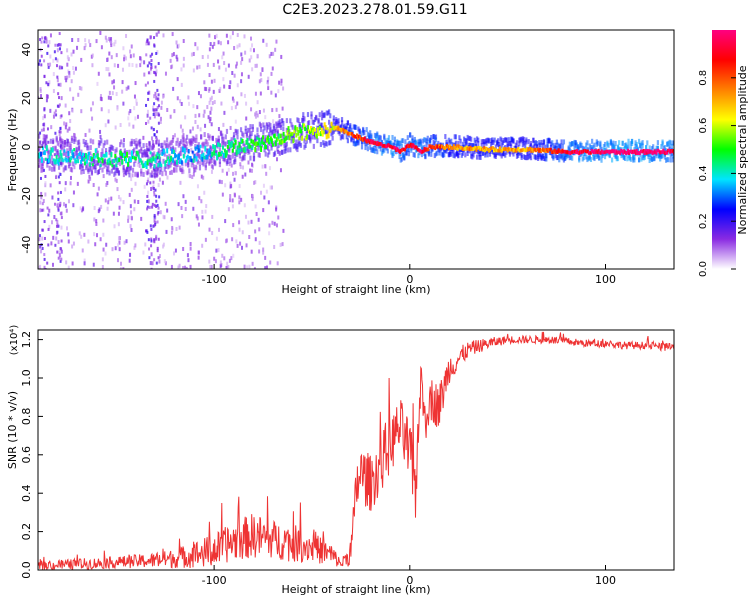 This screenshot has width=750, height=600. I want to click on snr-multiplier: (x10⁴), so click(14, 340).